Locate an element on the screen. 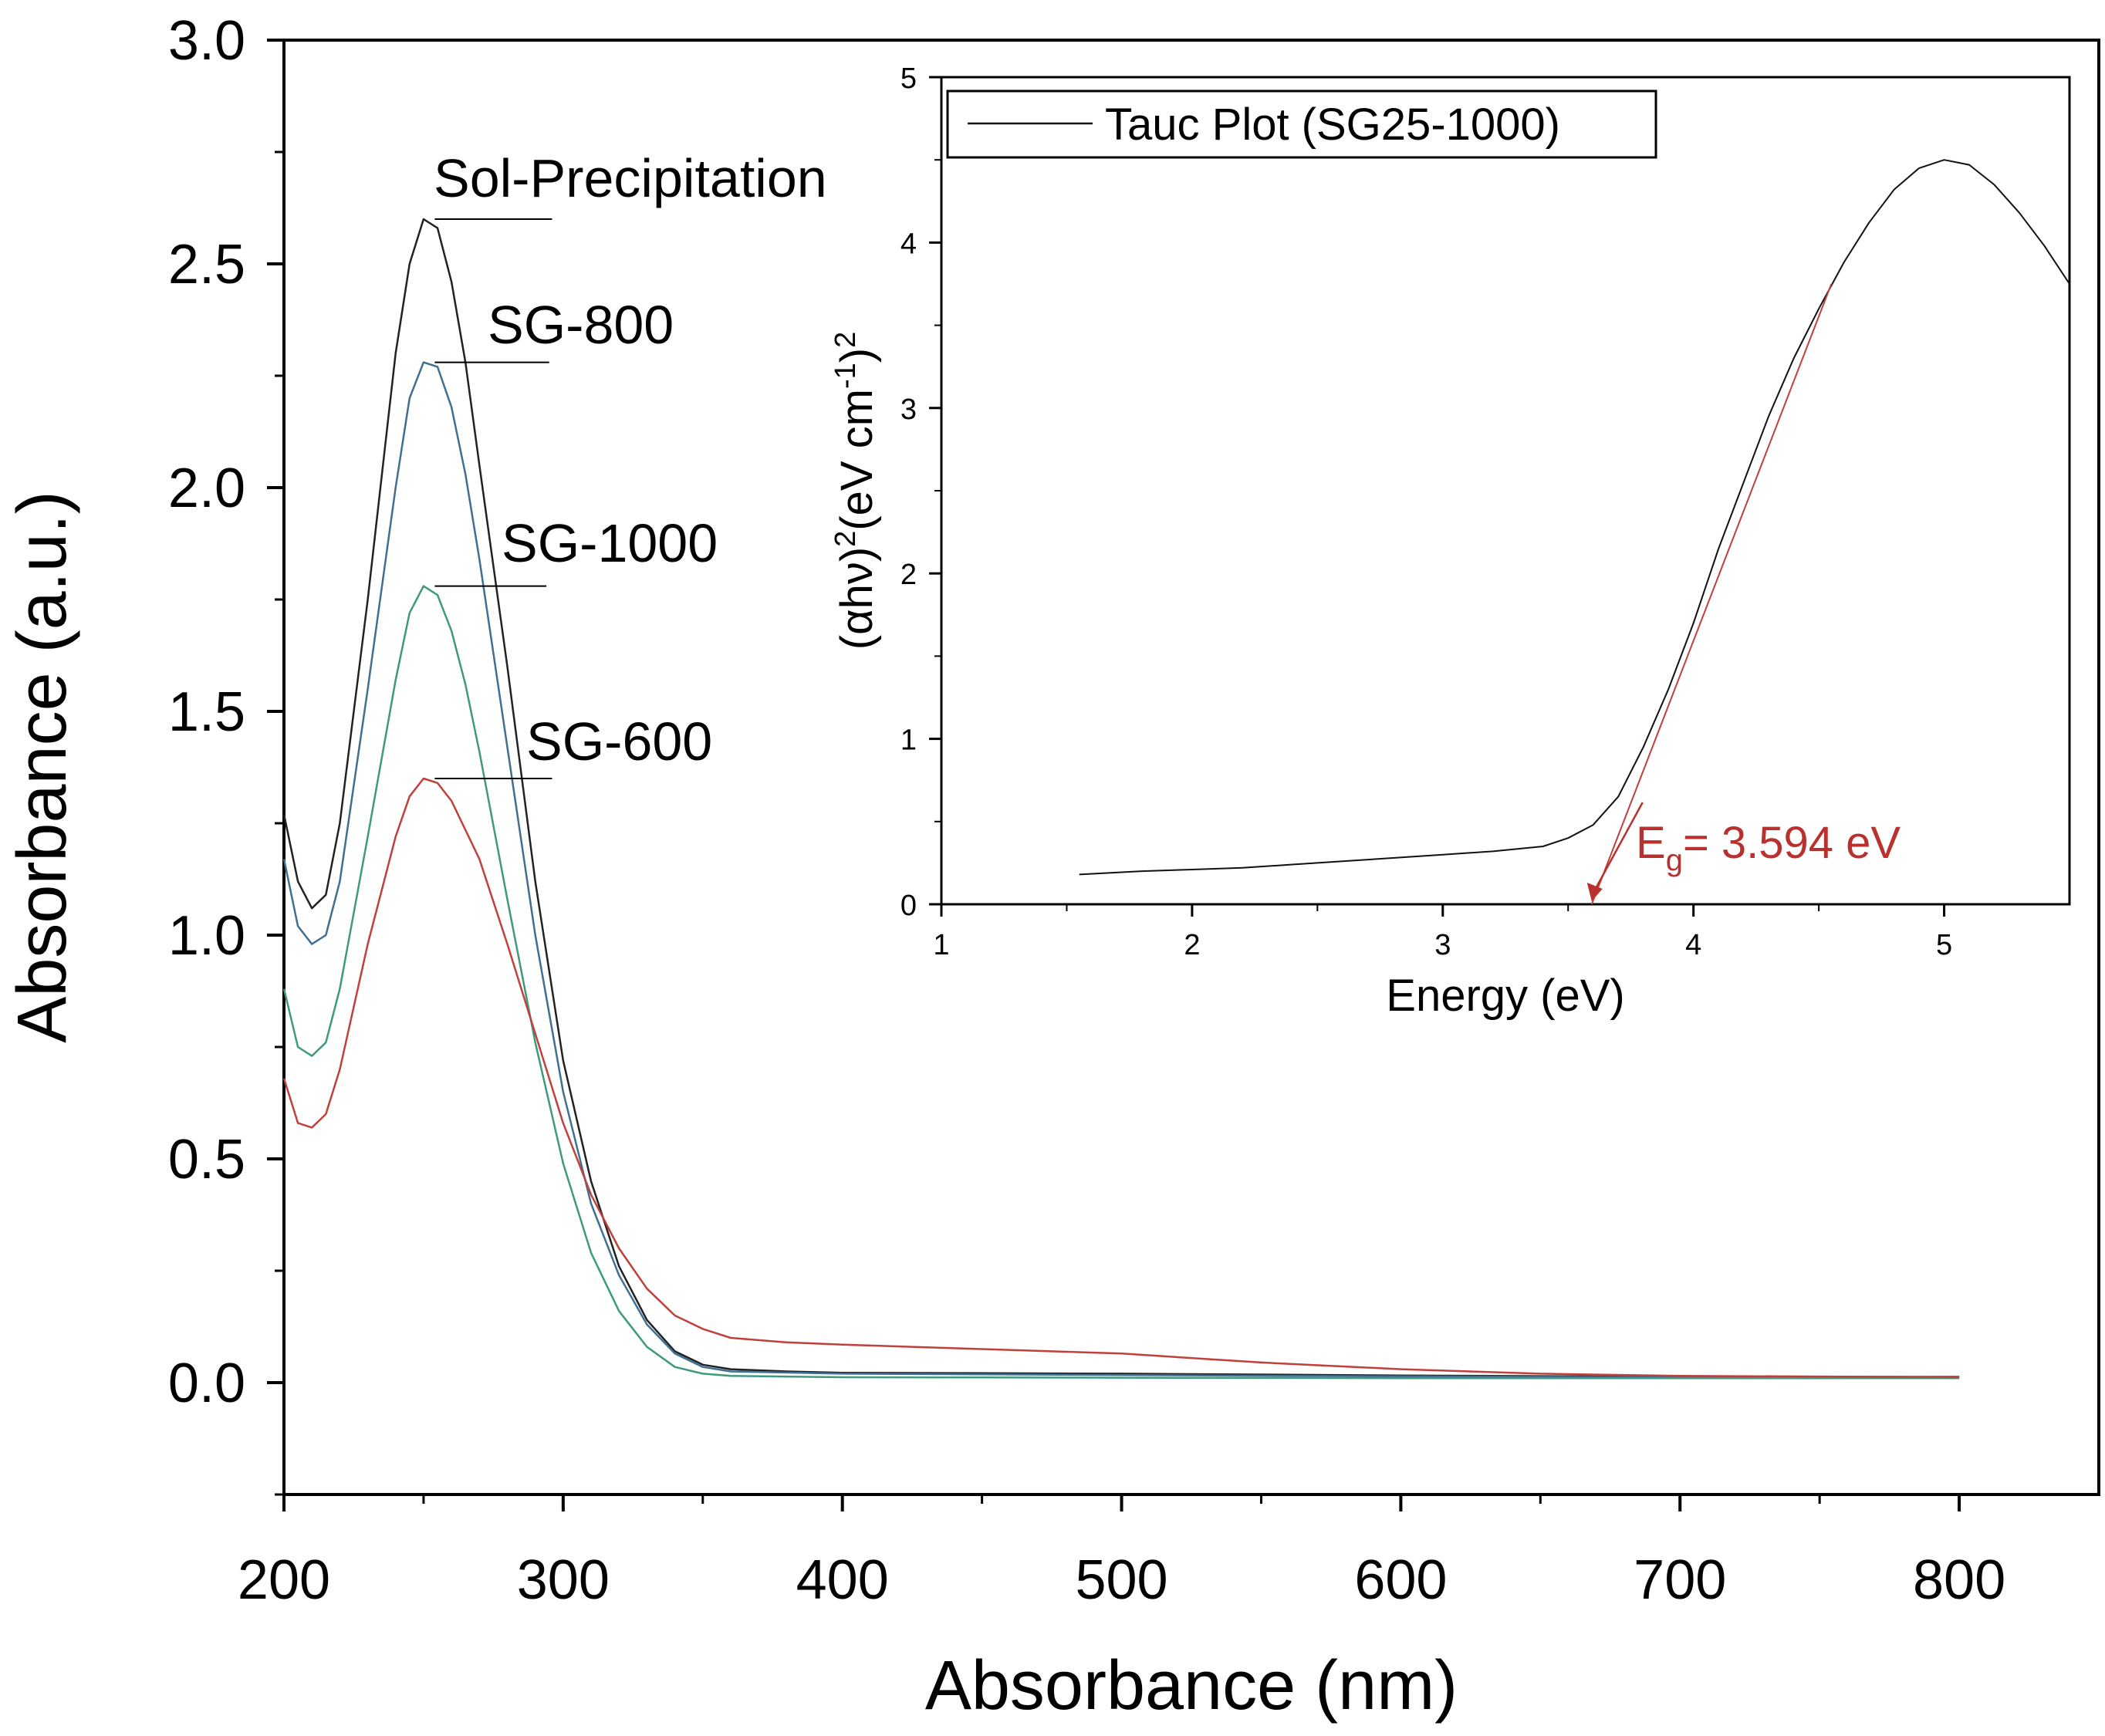  inset-x-tick-label: 1 is located at coordinates (941, 945).